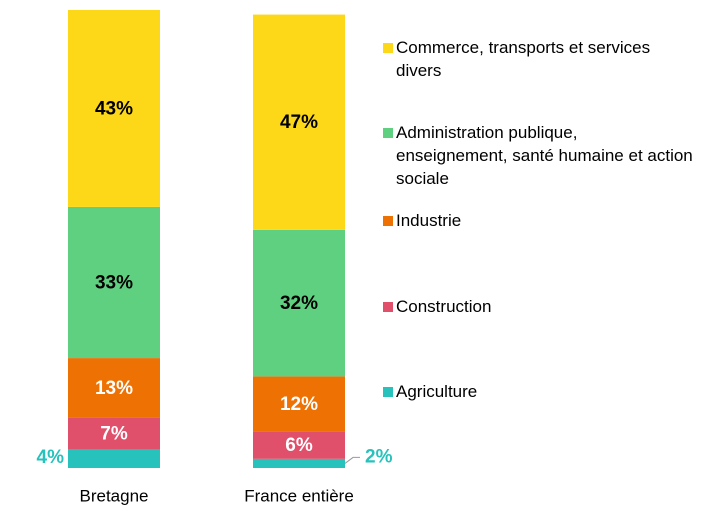 This screenshot has height=512, width=703. I want to click on data-label: 7%, so click(114, 434).